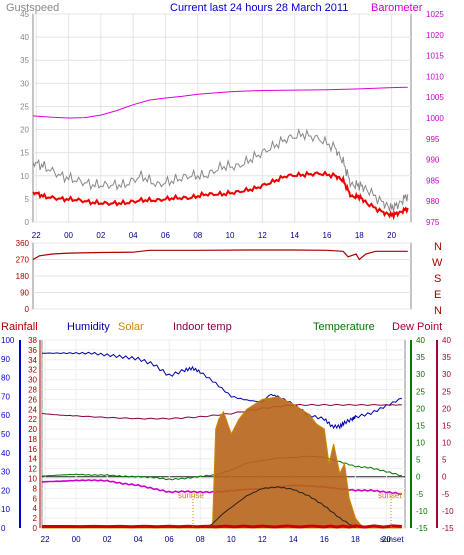  I want to click on rainfall-tick-label: 36, so click(32, 350).